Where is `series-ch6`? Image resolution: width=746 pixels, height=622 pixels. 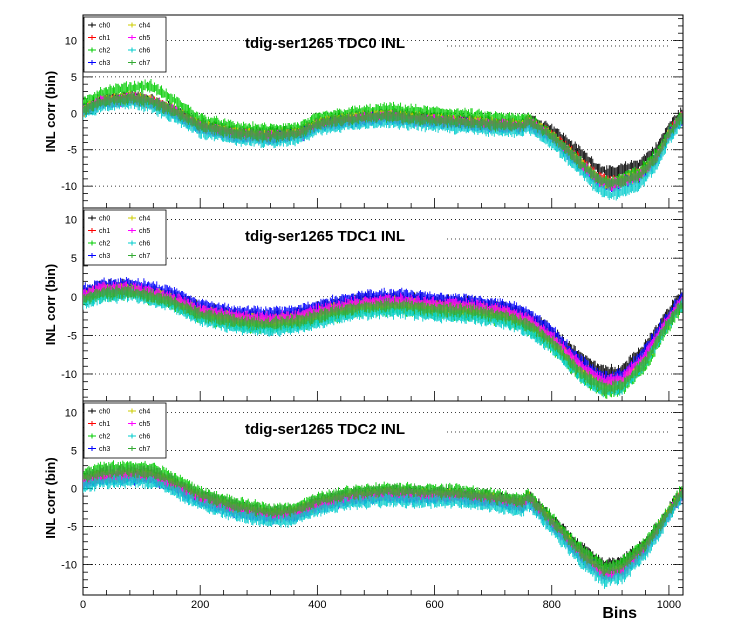 series-ch6 is located at coordinates (383, 531).